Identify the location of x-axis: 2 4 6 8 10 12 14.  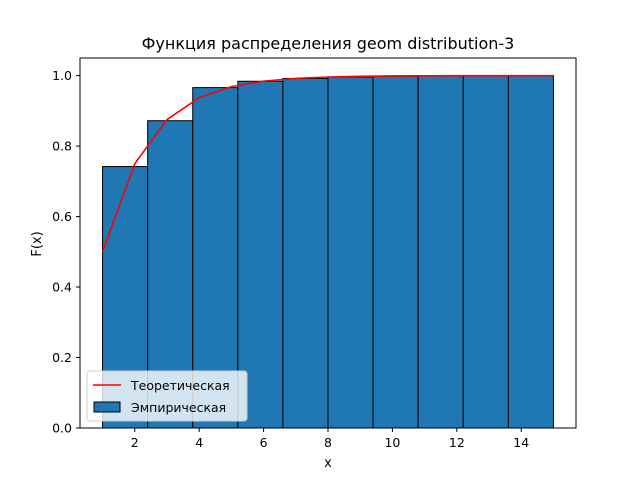
(330, 439).